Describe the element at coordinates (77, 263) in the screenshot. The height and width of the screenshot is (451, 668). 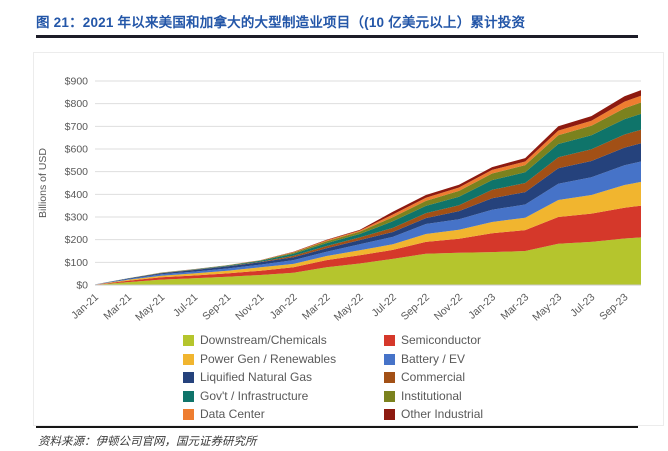
I see `y-tick-label: $100` at that location.